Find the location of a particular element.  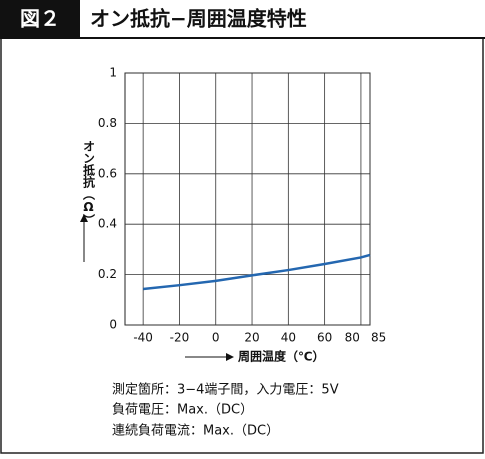

y-tick-label: 1 is located at coordinates (113, 73).